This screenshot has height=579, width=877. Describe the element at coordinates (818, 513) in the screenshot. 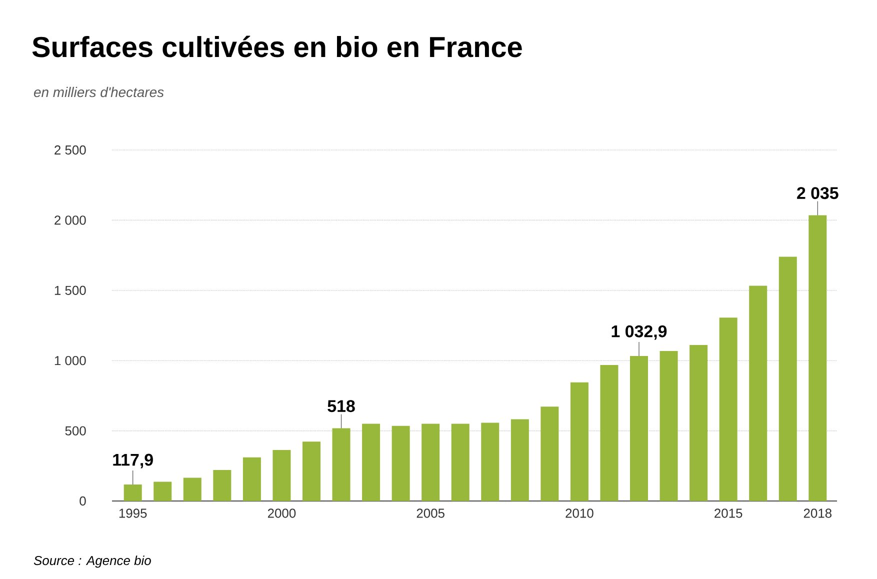

I see `x-tick-label: 2018` at that location.